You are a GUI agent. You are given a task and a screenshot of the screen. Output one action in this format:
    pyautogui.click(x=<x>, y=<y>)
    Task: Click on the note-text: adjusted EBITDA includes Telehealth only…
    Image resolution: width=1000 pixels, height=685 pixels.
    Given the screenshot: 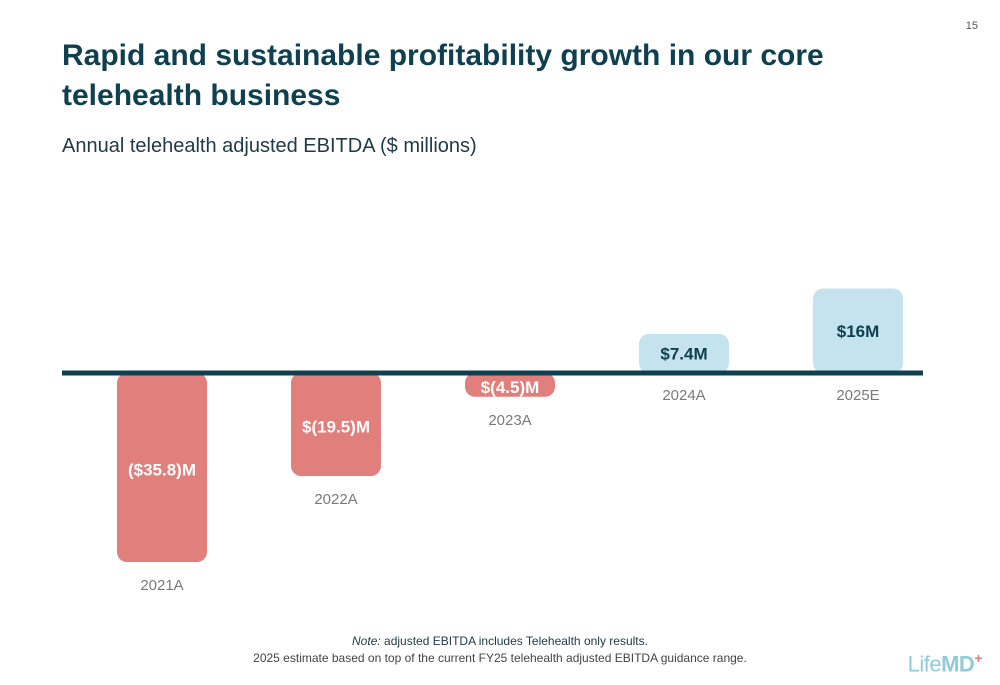 What is the action you would take?
    pyautogui.click(x=514, y=641)
    